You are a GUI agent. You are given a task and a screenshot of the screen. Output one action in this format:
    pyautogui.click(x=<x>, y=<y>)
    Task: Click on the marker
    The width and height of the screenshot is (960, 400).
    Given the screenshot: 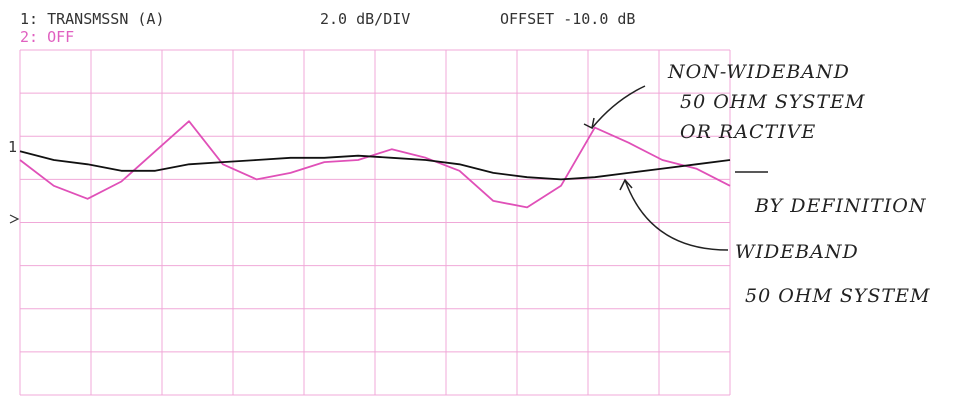 What is the action you would take?
    pyautogui.click(x=14, y=219)
    